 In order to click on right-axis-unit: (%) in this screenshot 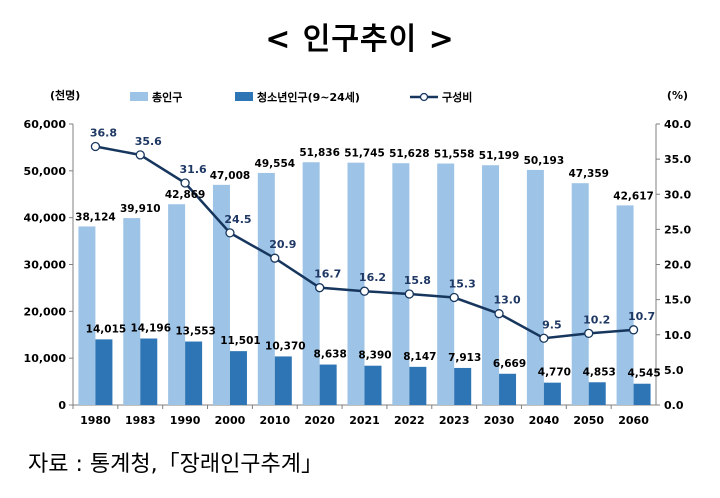, I will do `click(677, 95)`.